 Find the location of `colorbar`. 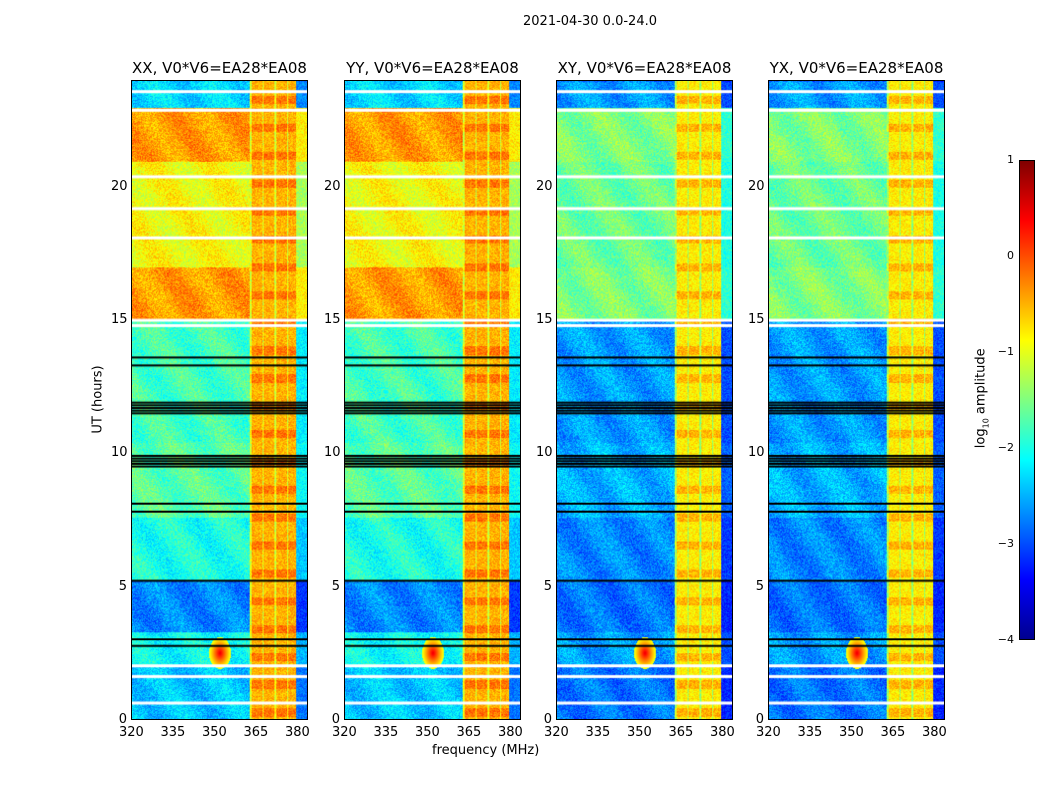

colorbar is located at coordinates (1027, 400).